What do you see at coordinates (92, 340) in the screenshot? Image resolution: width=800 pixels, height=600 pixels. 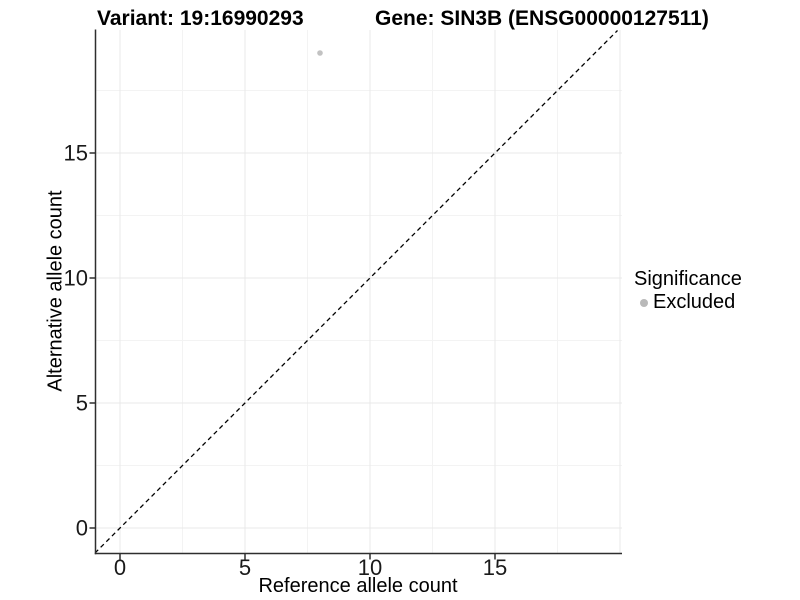 I see `y-axis-ticks` at bounding box center [92, 340].